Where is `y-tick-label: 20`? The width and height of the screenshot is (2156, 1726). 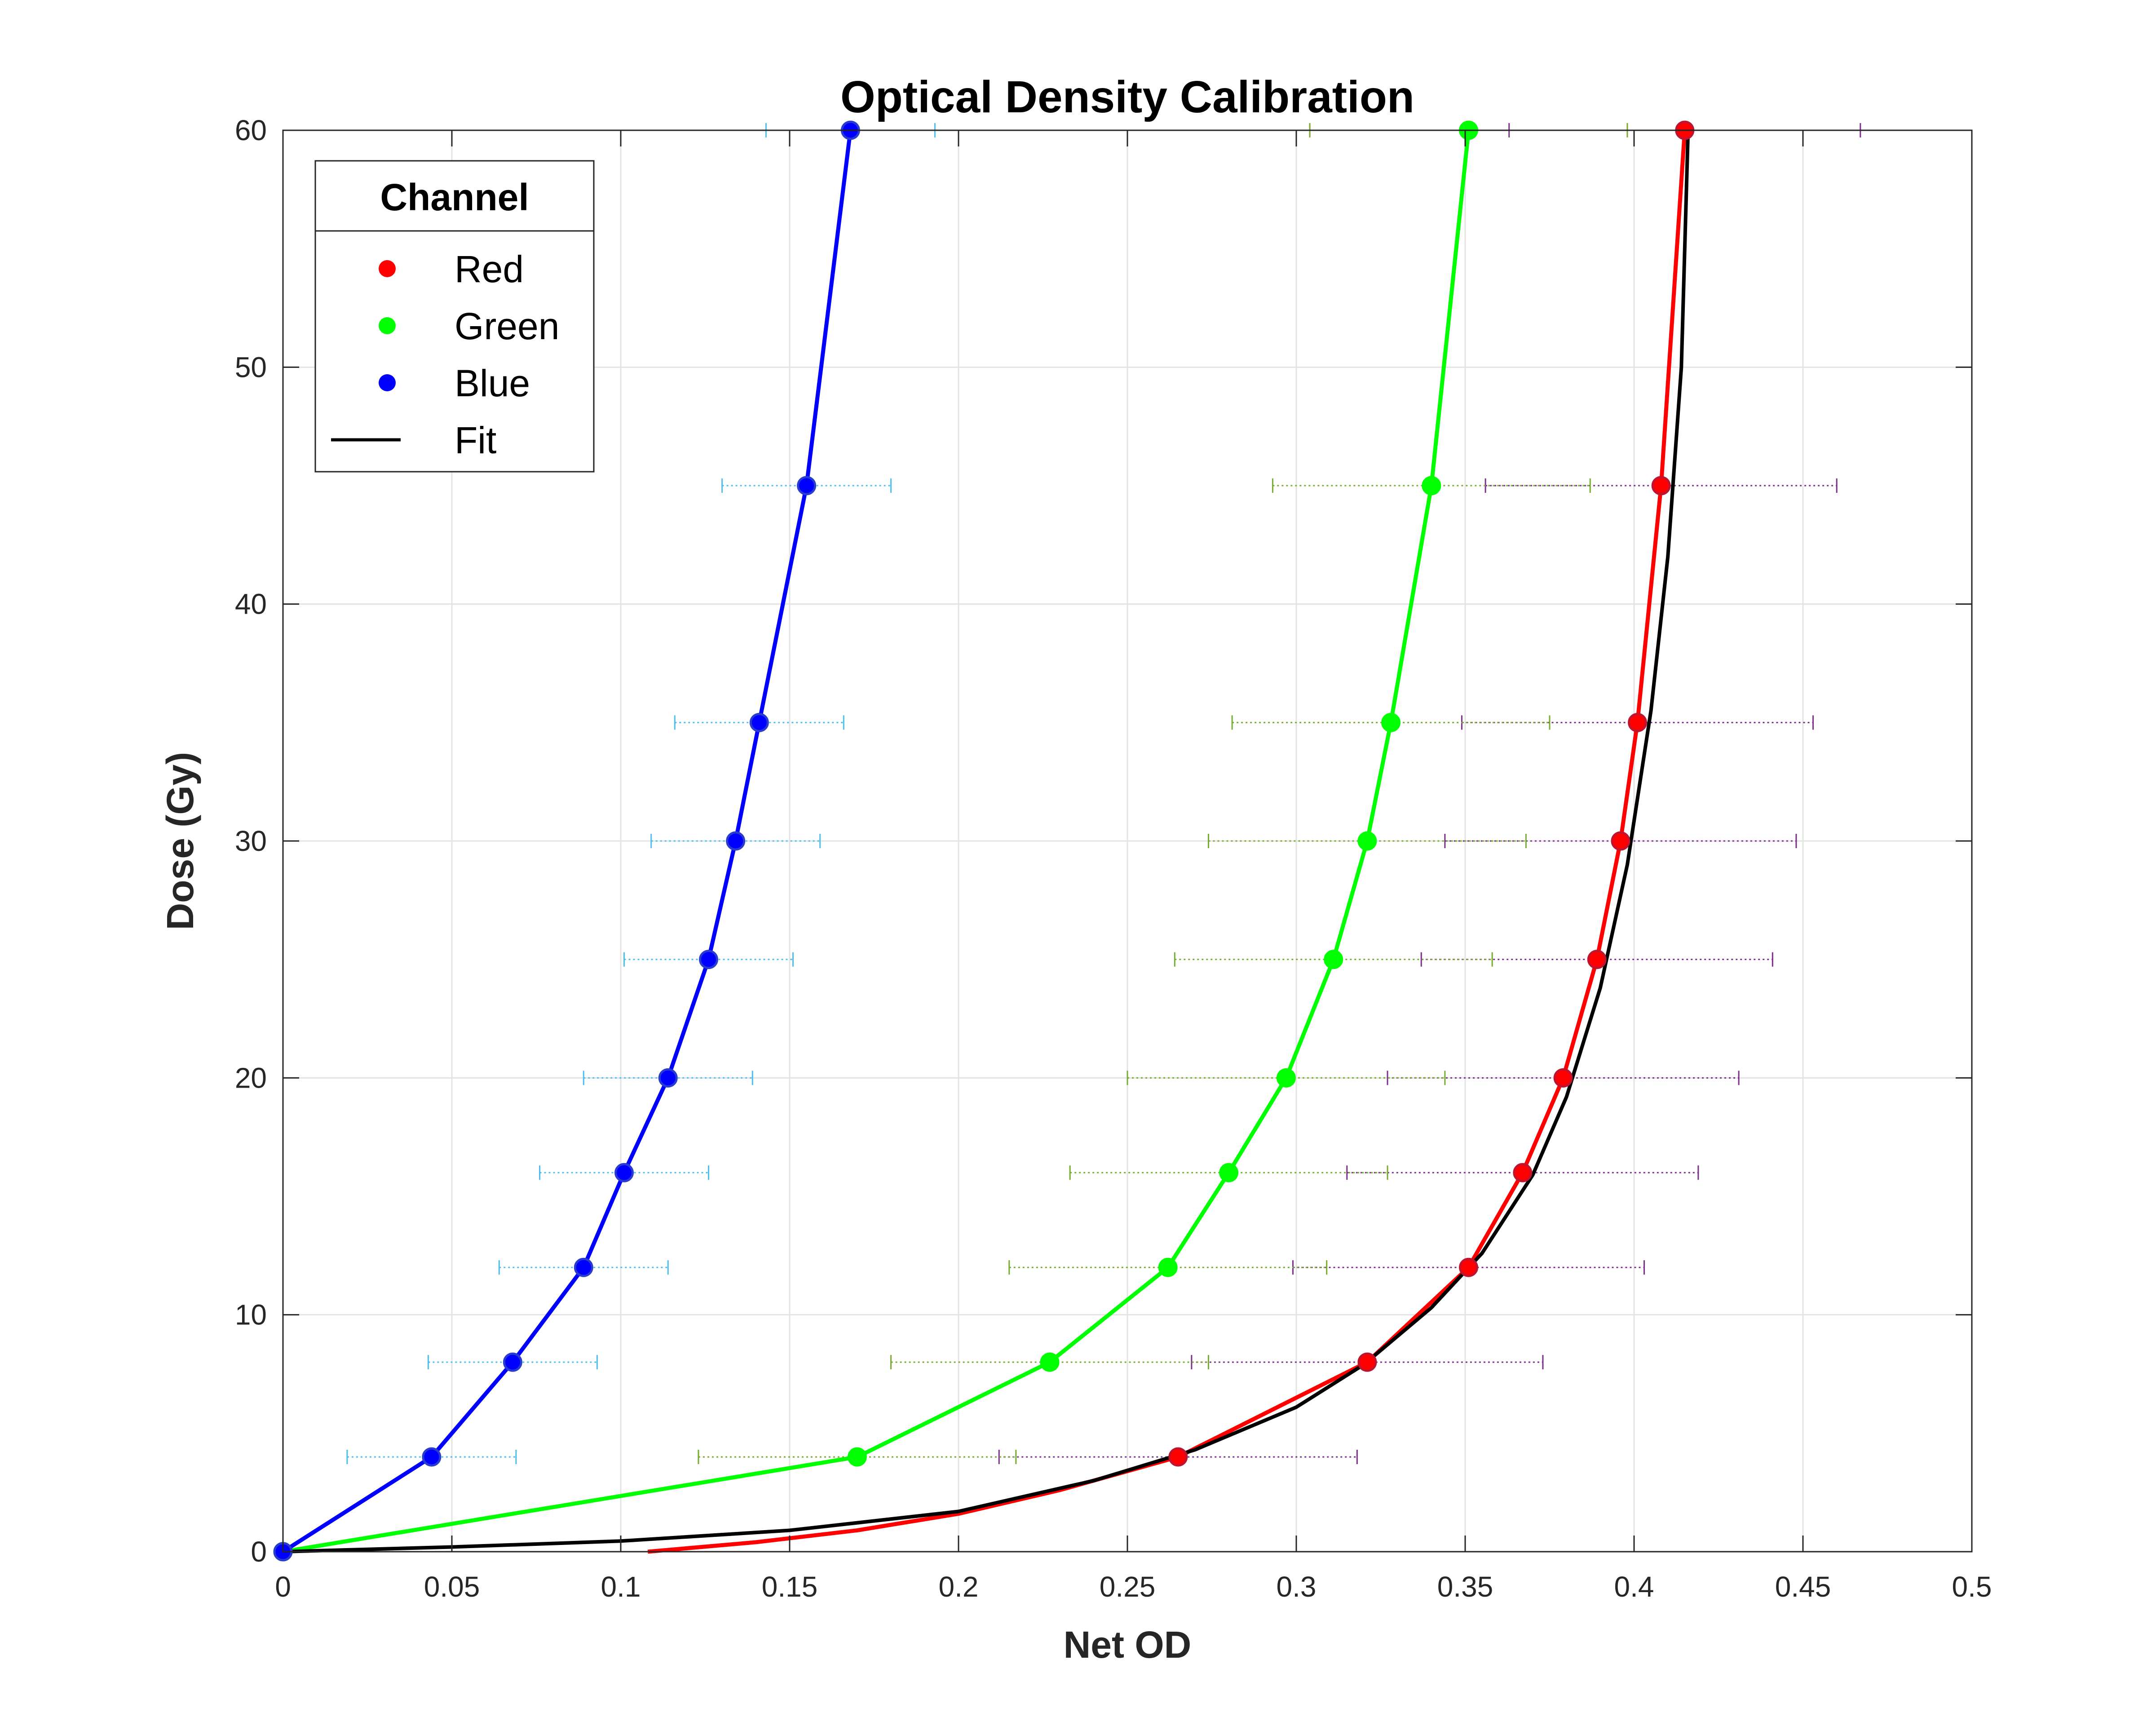
y-tick-label: 20 is located at coordinates (251, 1078).